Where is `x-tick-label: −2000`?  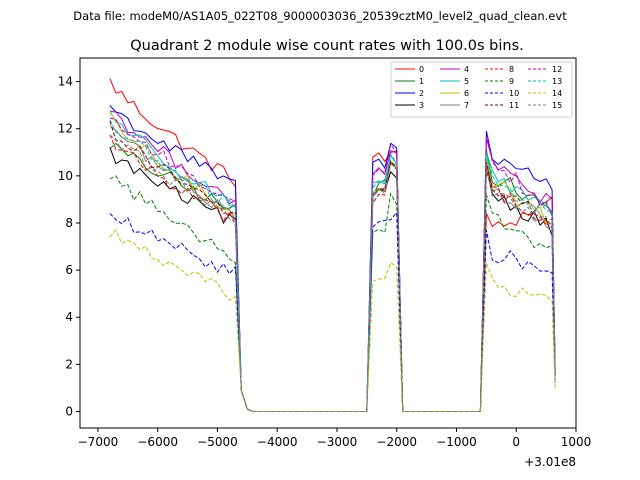
x-tick-label: −2000 is located at coordinates (396, 442).